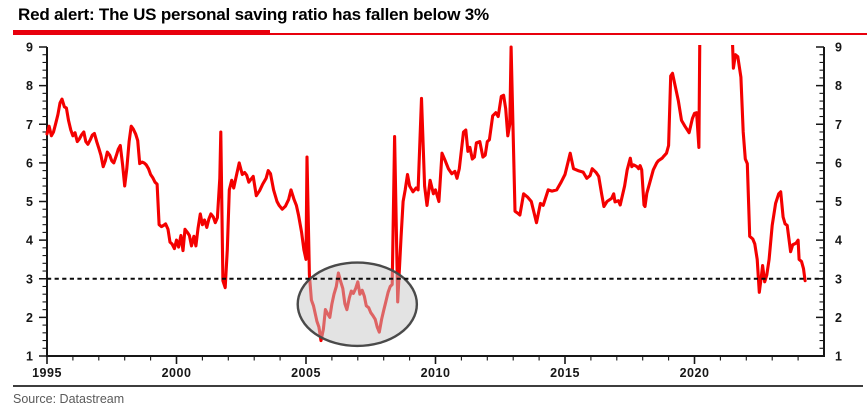  Describe the element at coordinates (695, 373) in the screenshot. I see `x-tick-label: 2020` at that location.